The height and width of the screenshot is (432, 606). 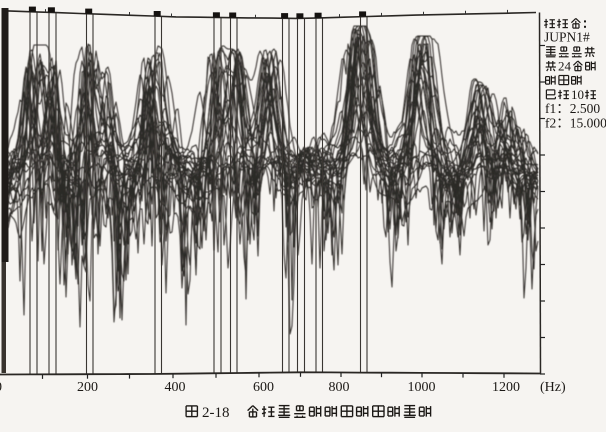 What do you see at coordinates (87, 387) in the screenshot?
I see `svg-text: 200` at bounding box center [87, 387].